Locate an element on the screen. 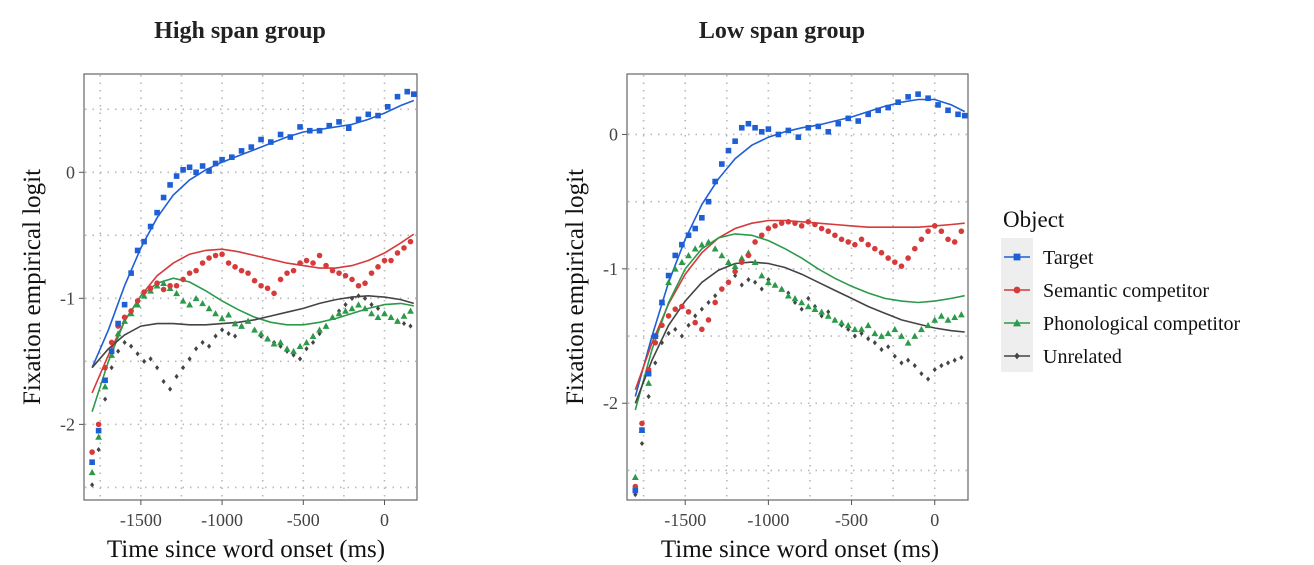 Image resolution: width=1314 pixels, height=565 pixels. fit-line-target is located at coordinates (800, 247).